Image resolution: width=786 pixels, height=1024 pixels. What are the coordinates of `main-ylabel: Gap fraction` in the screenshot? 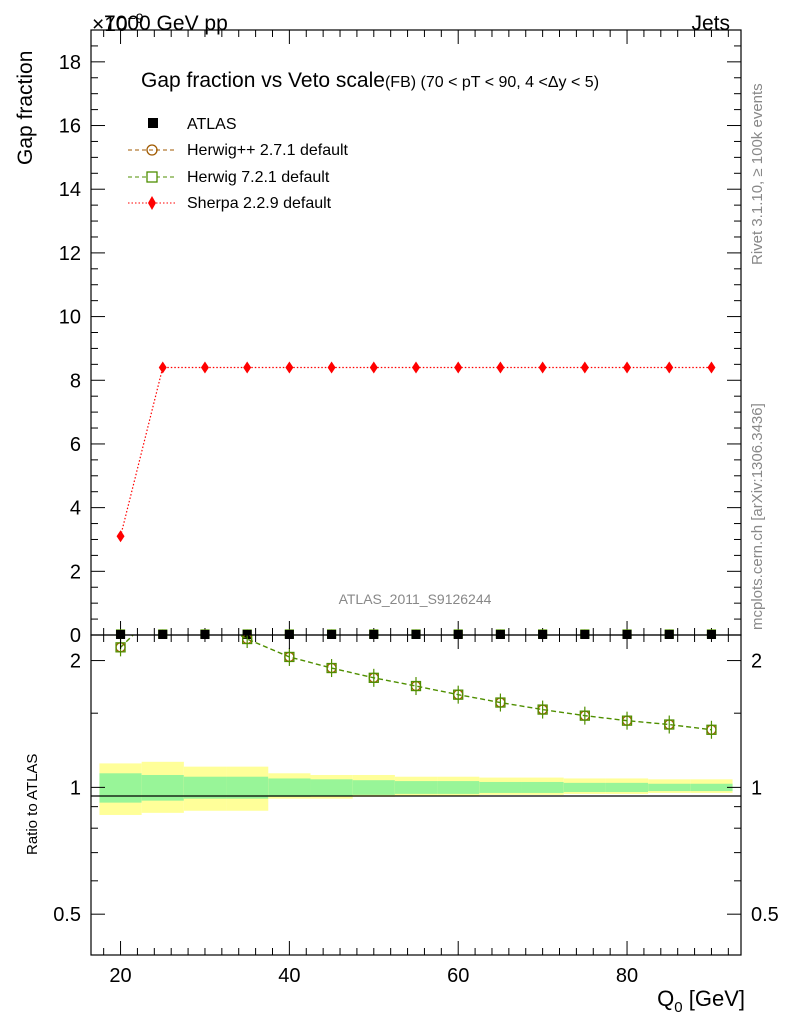 It's located at (25, 108).